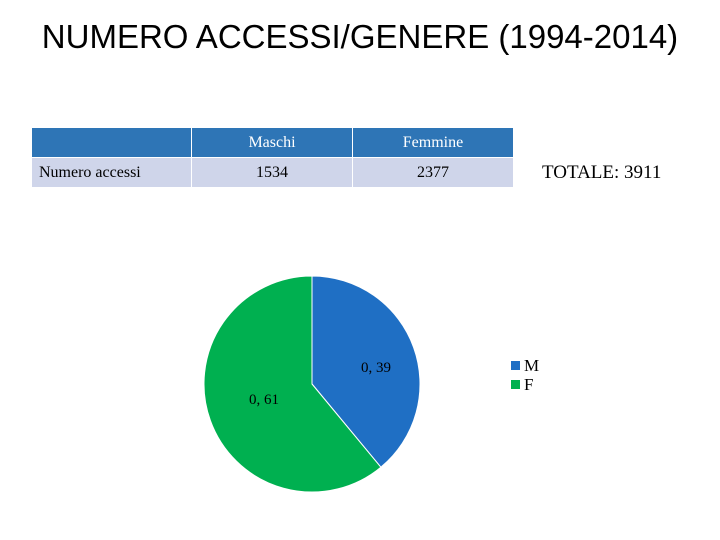  I want to click on pie-data-label-m: 0, 39, so click(376, 368).